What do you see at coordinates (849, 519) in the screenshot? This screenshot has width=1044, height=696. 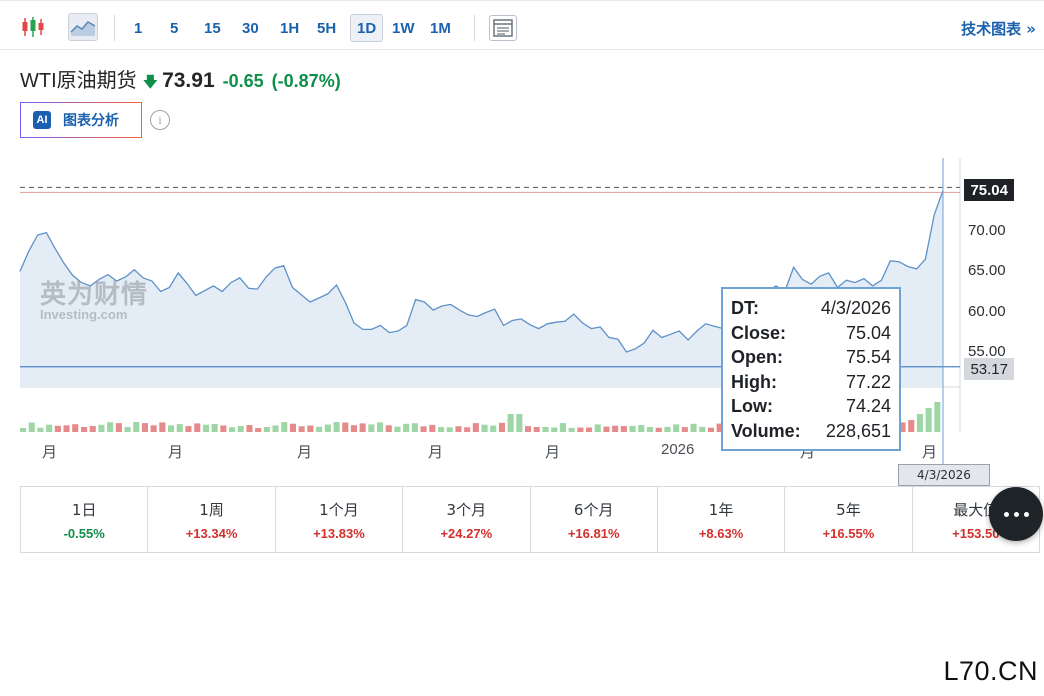 I see `perf-cell: 5年 +16.55%` at bounding box center [849, 519].